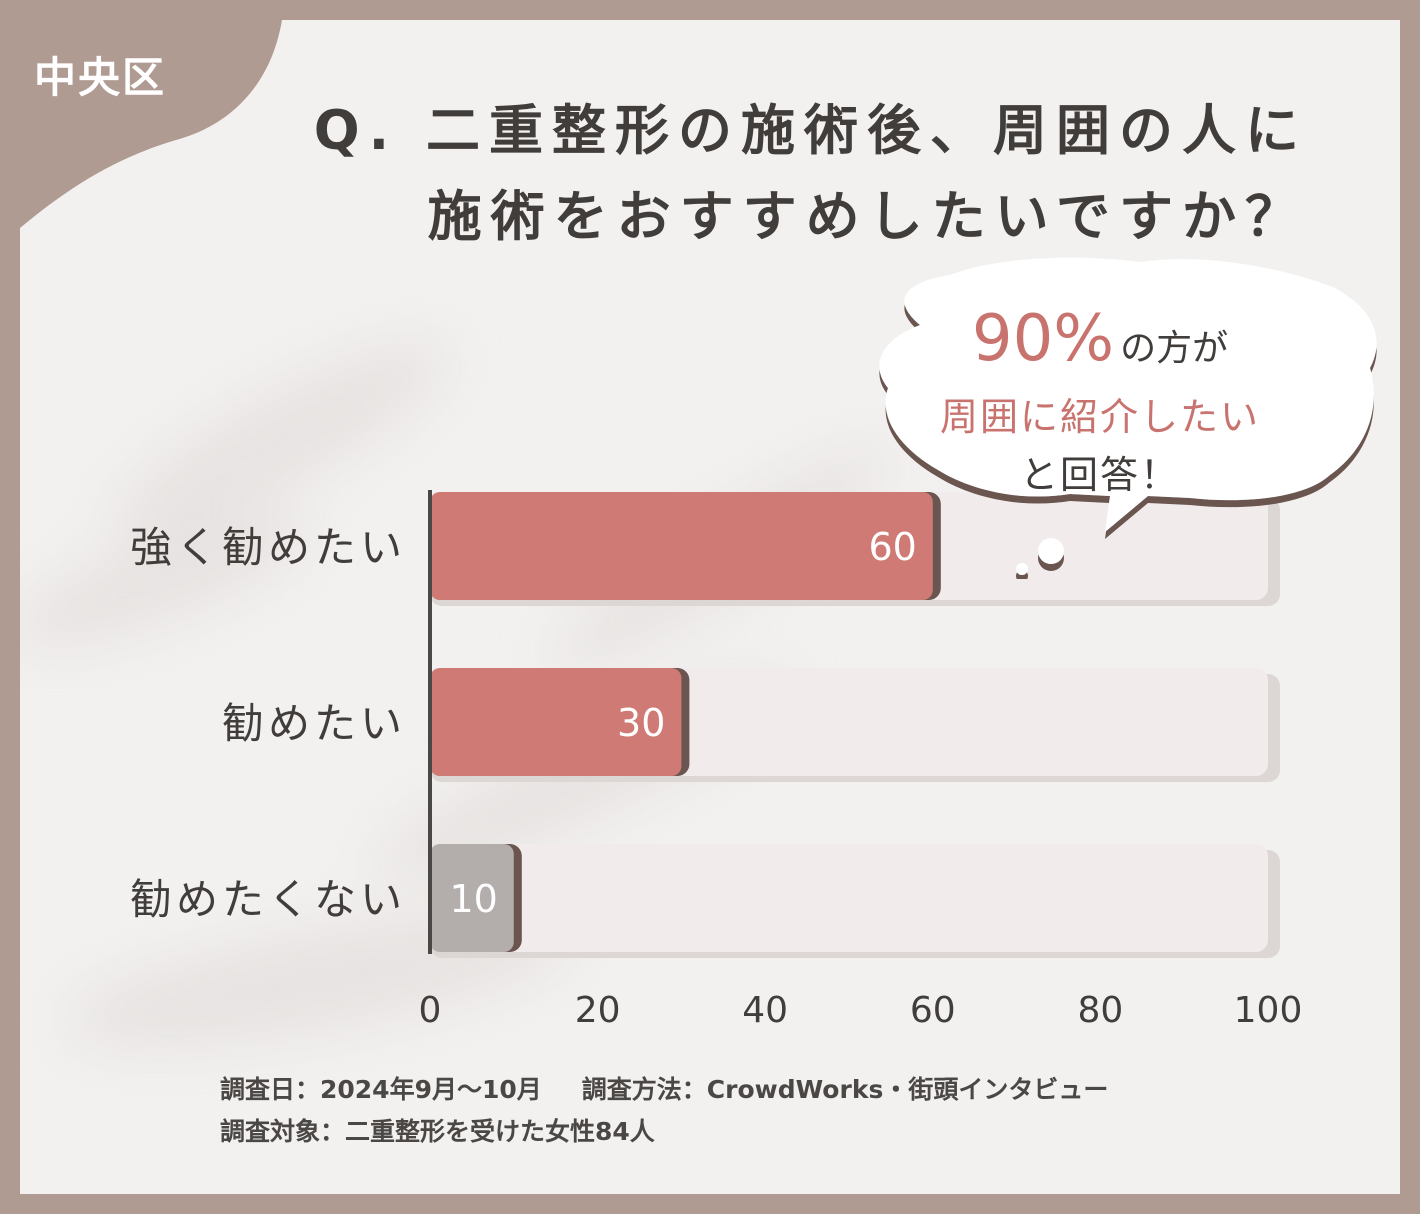 Image resolution: width=1420 pixels, height=1214 pixels. Describe the element at coordinates (268, 547) in the screenshot. I see `category-label: 強く勧めたい` at that location.